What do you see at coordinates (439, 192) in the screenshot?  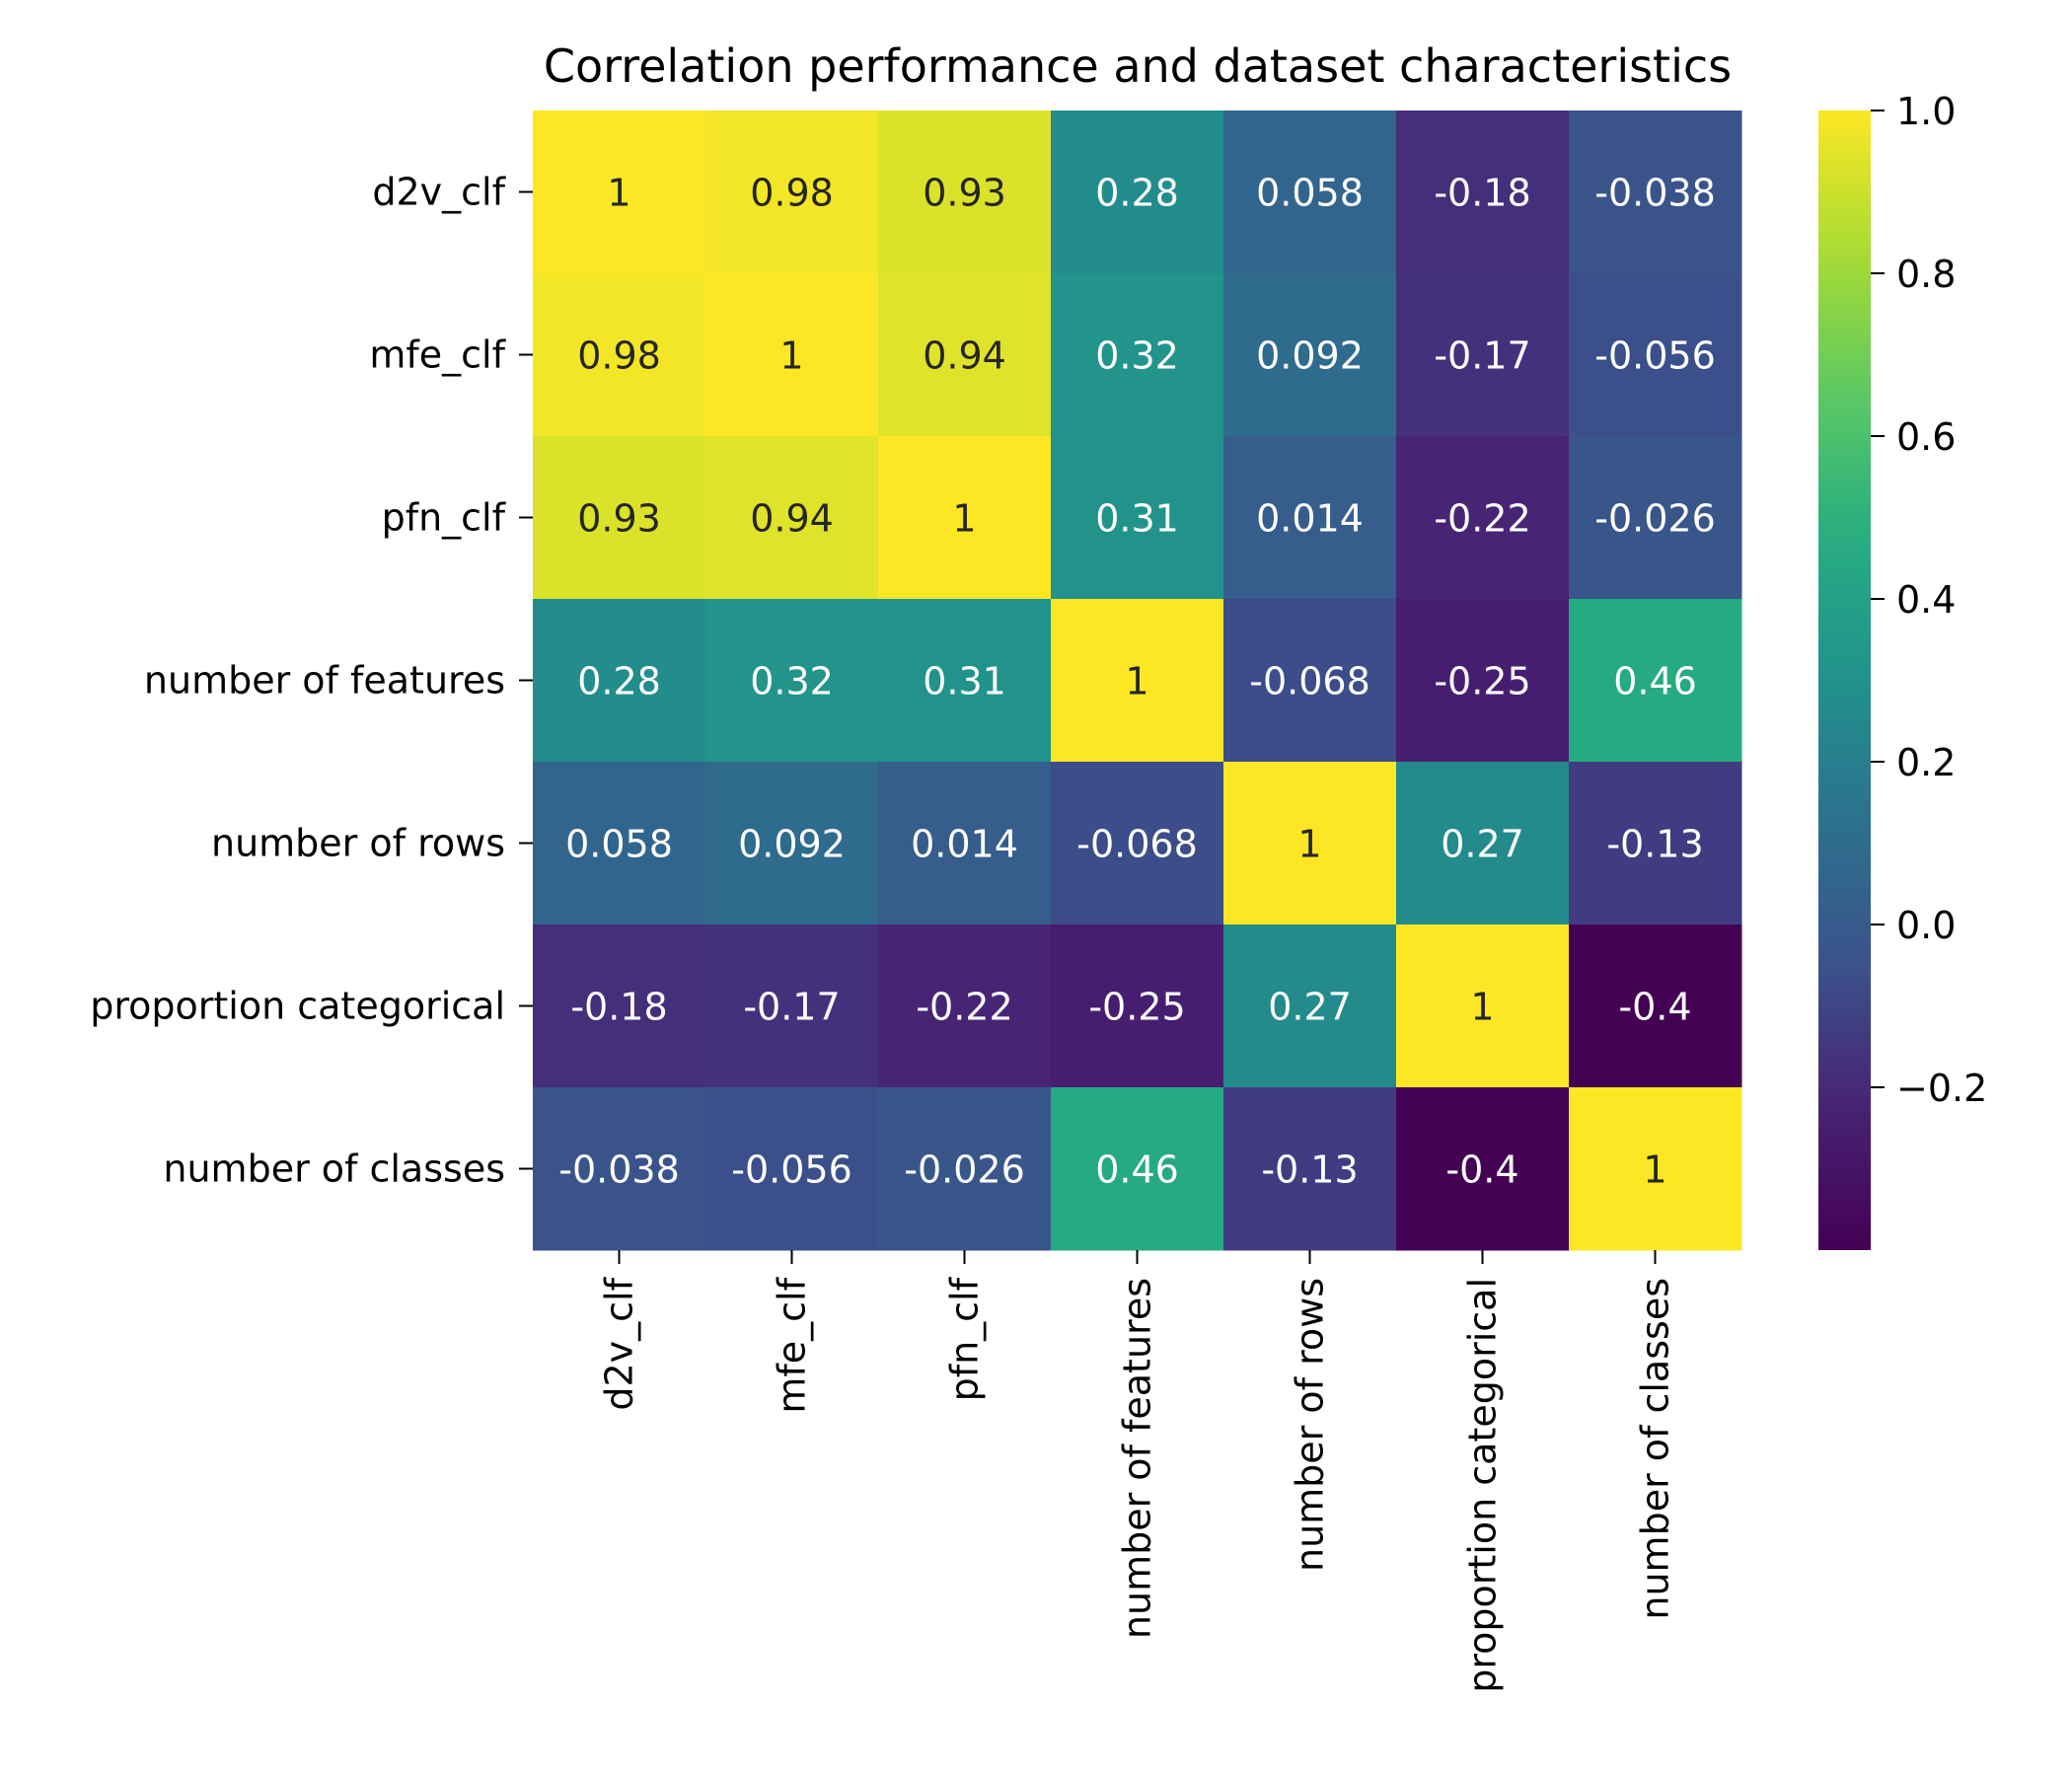 I see `y-tick-label: d2v_clf` at bounding box center [439, 192].